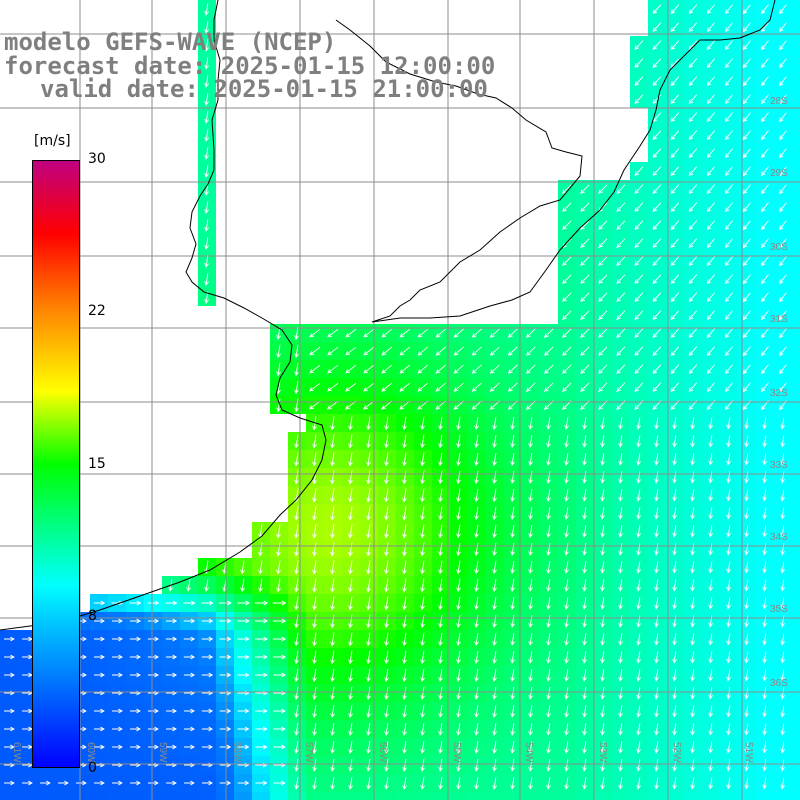 The image size is (800, 800). What do you see at coordinates (264, 89) in the screenshot?
I see `valid-date: valid date: 2025-01-15 21:00:00` at bounding box center [264, 89].